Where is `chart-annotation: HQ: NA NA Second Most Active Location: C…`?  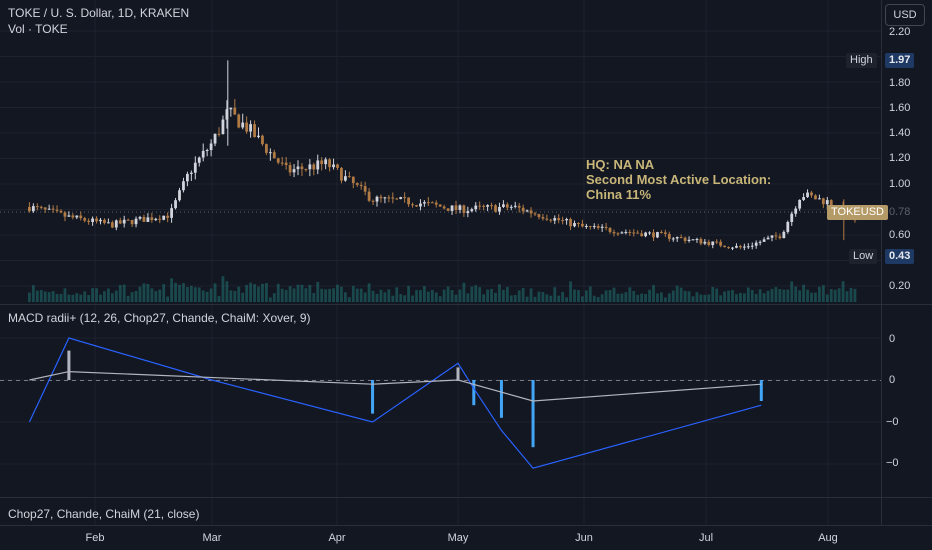
chart-annotation: HQ: NA NA Second Most Active Location: C… is located at coordinates (678, 179).